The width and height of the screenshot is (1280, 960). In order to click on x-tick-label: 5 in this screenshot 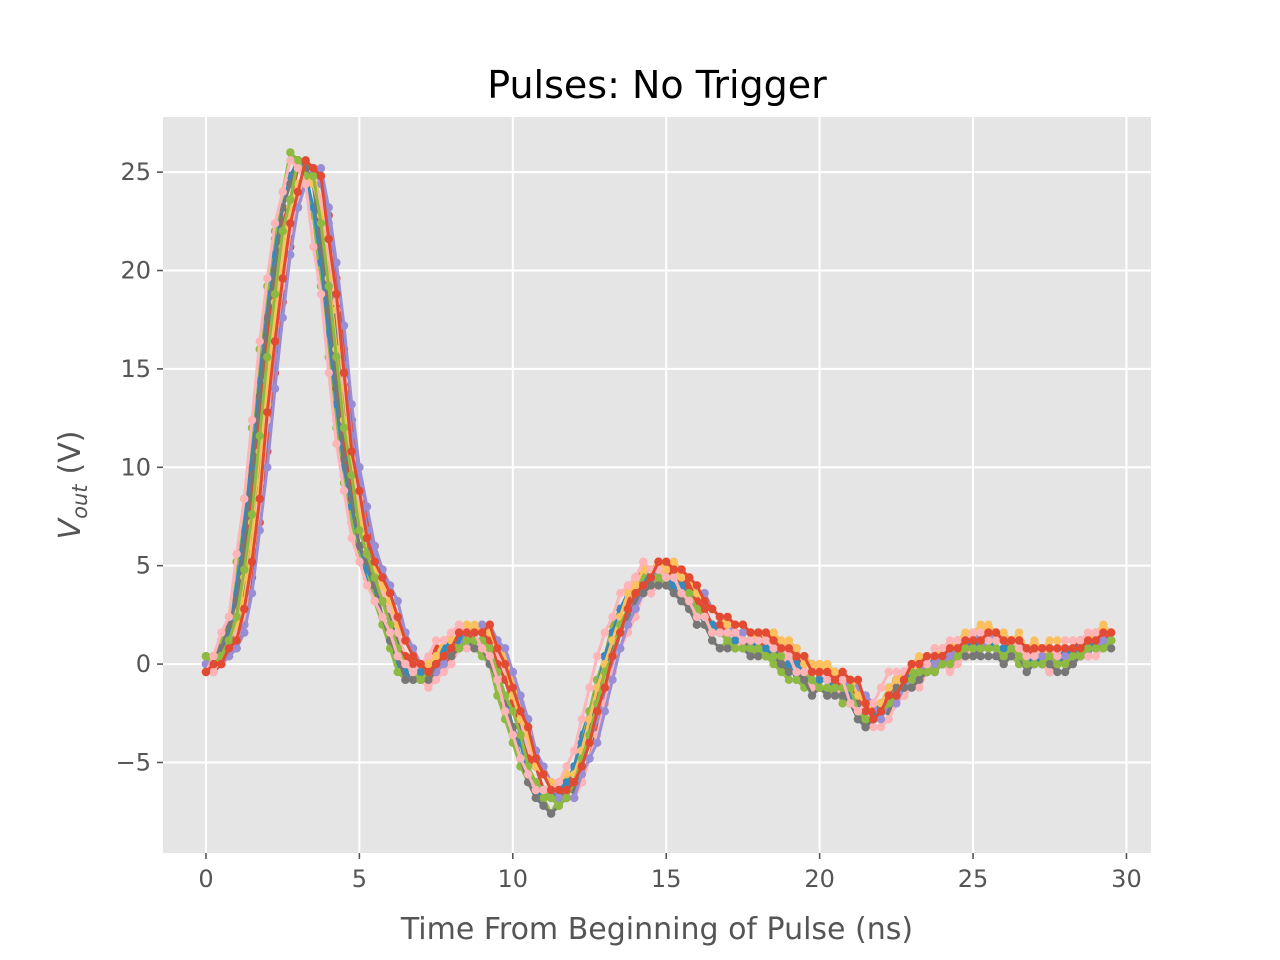, I will do `click(359, 879)`.